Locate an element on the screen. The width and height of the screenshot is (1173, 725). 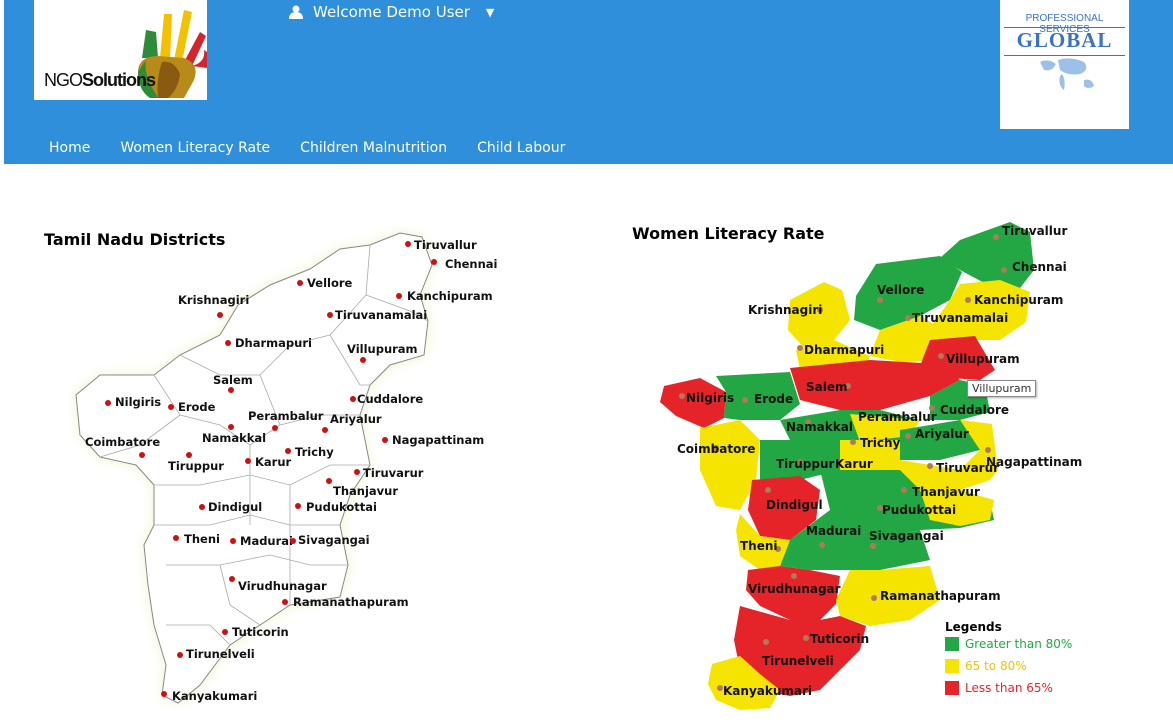
welcome-text: Welcome Demo User is located at coordinates (391, 12).